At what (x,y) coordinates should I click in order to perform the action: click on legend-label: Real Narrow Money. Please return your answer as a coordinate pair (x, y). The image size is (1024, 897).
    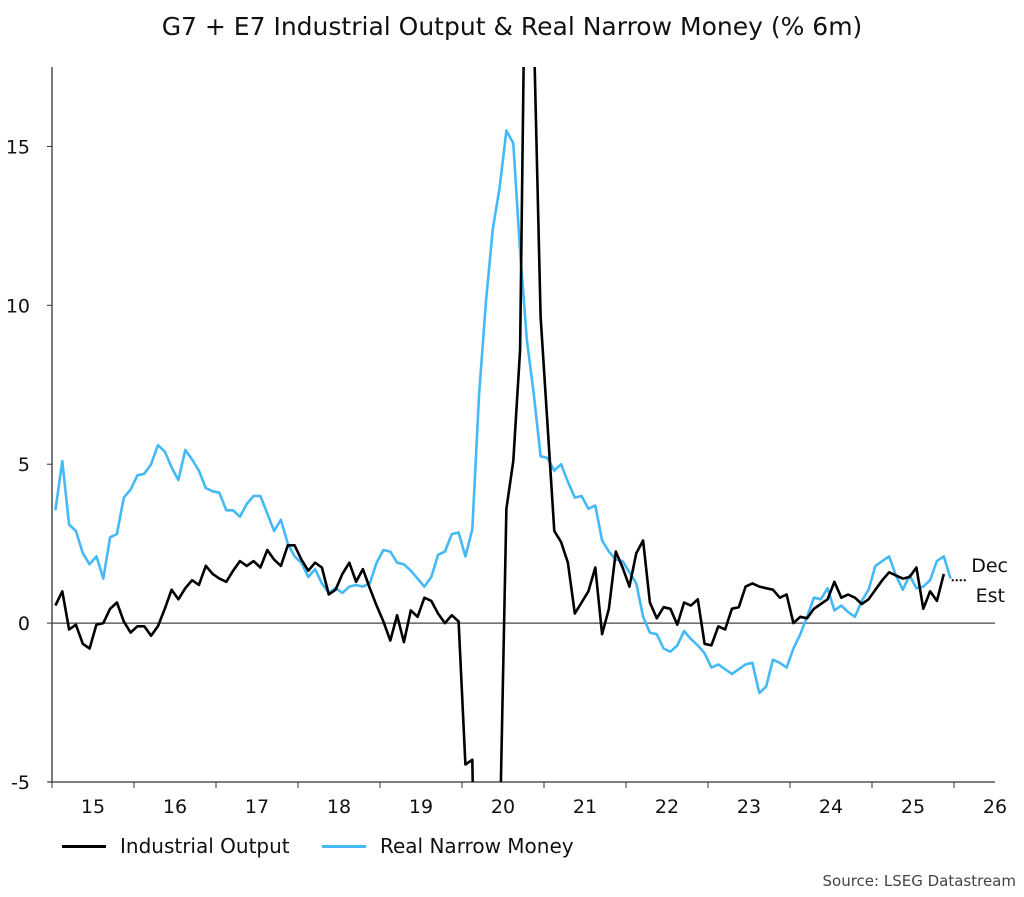
    Looking at the image, I should click on (477, 846).